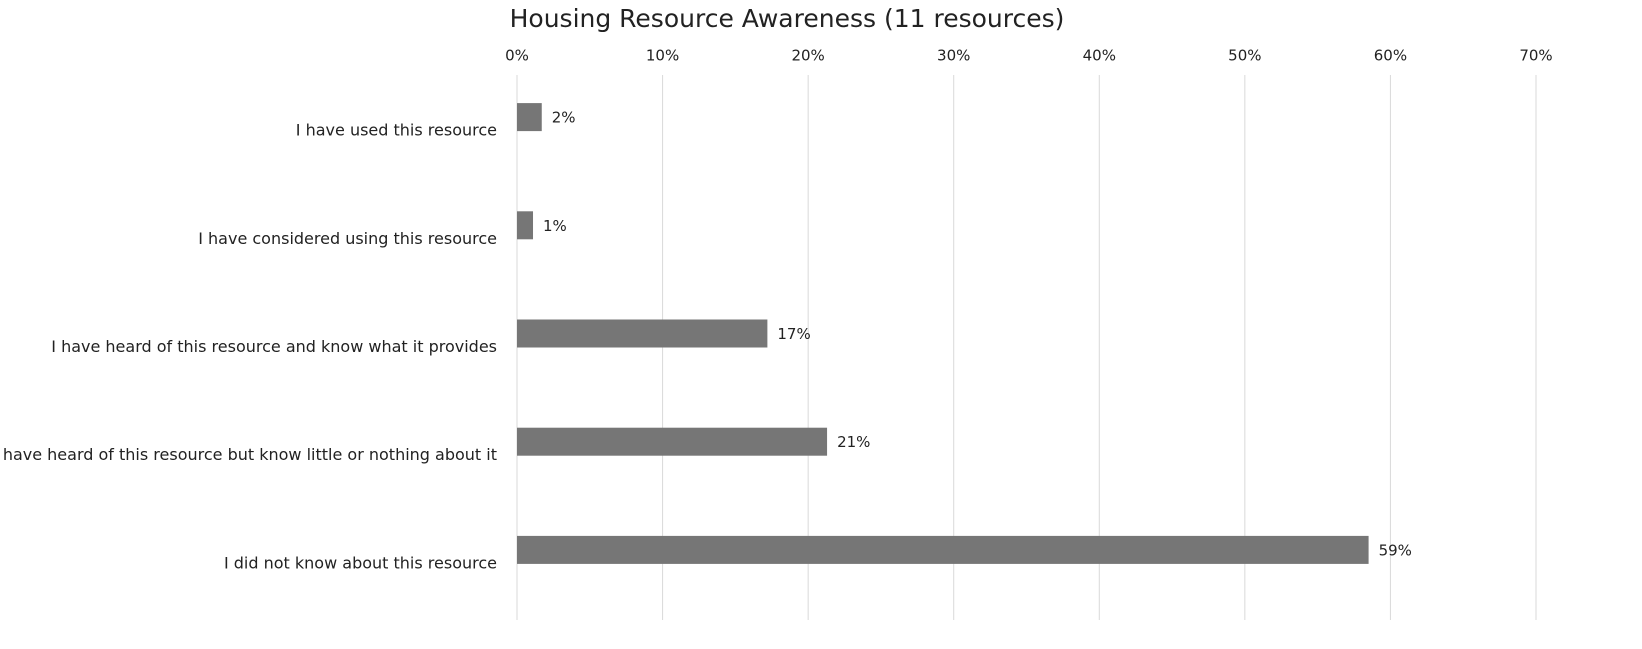 This screenshot has height=649, width=1642. Describe the element at coordinates (347, 238) in the screenshot. I see `y-tick-label: I have considered using this resource` at that location.